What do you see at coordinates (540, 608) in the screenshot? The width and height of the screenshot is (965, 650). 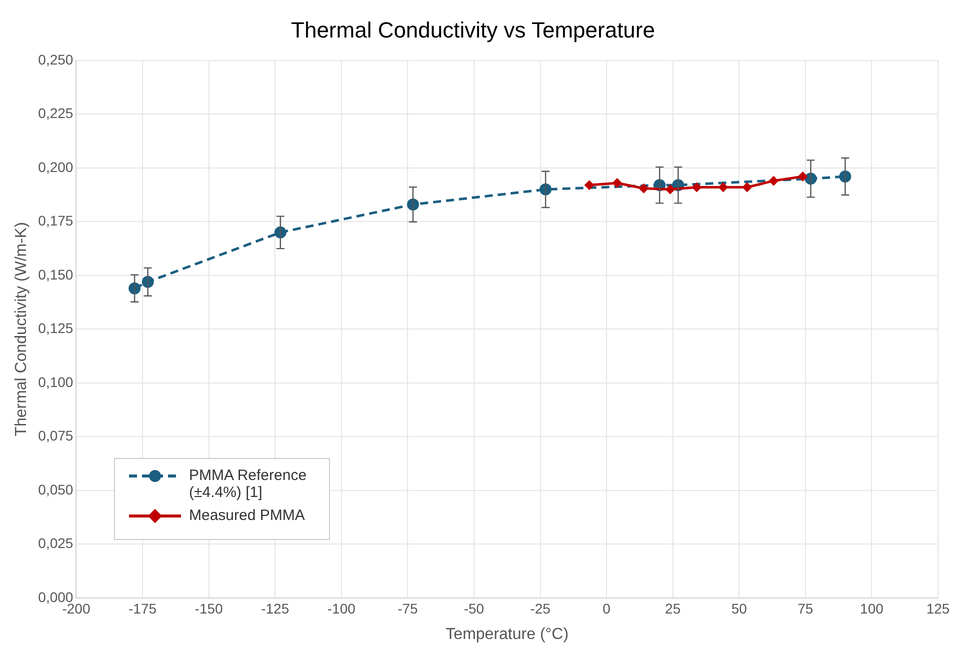 I see `x-tick-label: -25` at bounding box center [540, 608].